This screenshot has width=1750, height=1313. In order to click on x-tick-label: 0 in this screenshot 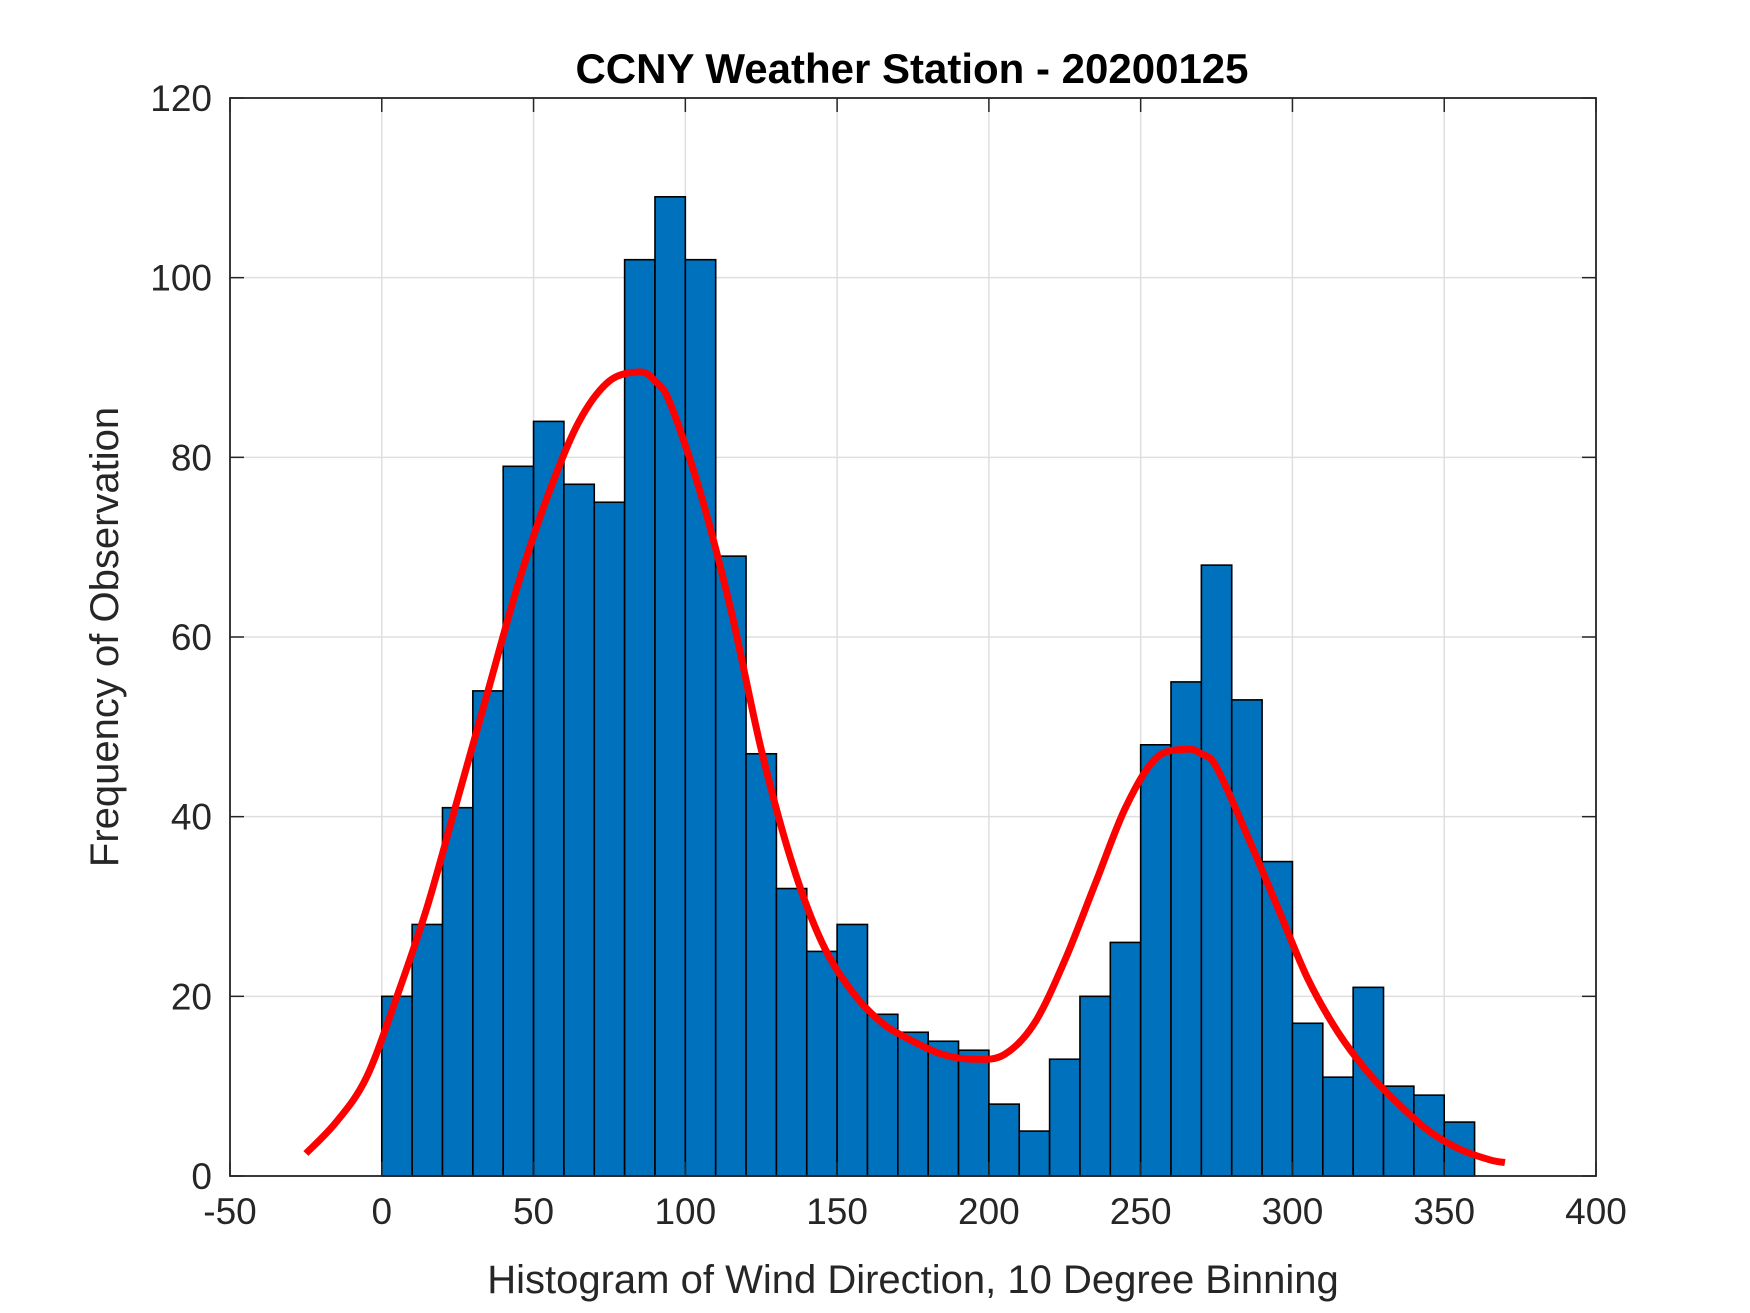, I will do `click(381, 1211)`.